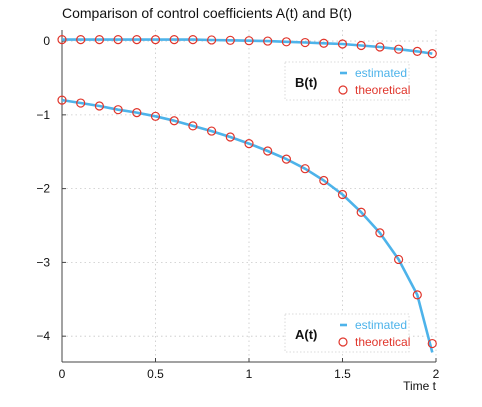 The height and width of the screenshot is (407, 482). What do you see at coordinates (249, 374) in the screenshot?
I see `x-tick-label: 1` at bounding box center [249, 374].